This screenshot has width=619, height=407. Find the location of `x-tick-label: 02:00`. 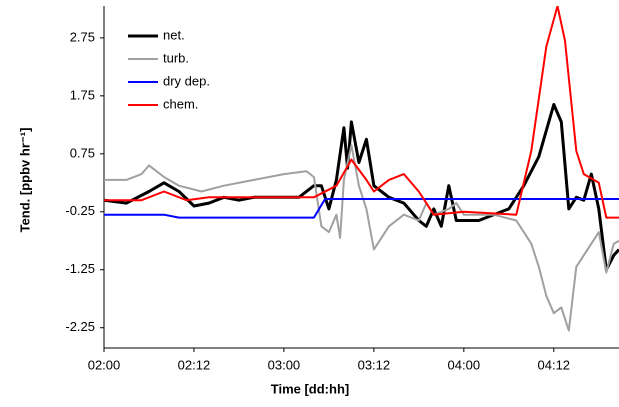

x-tick-label: 02:00 is located at coordinates (104, 364).